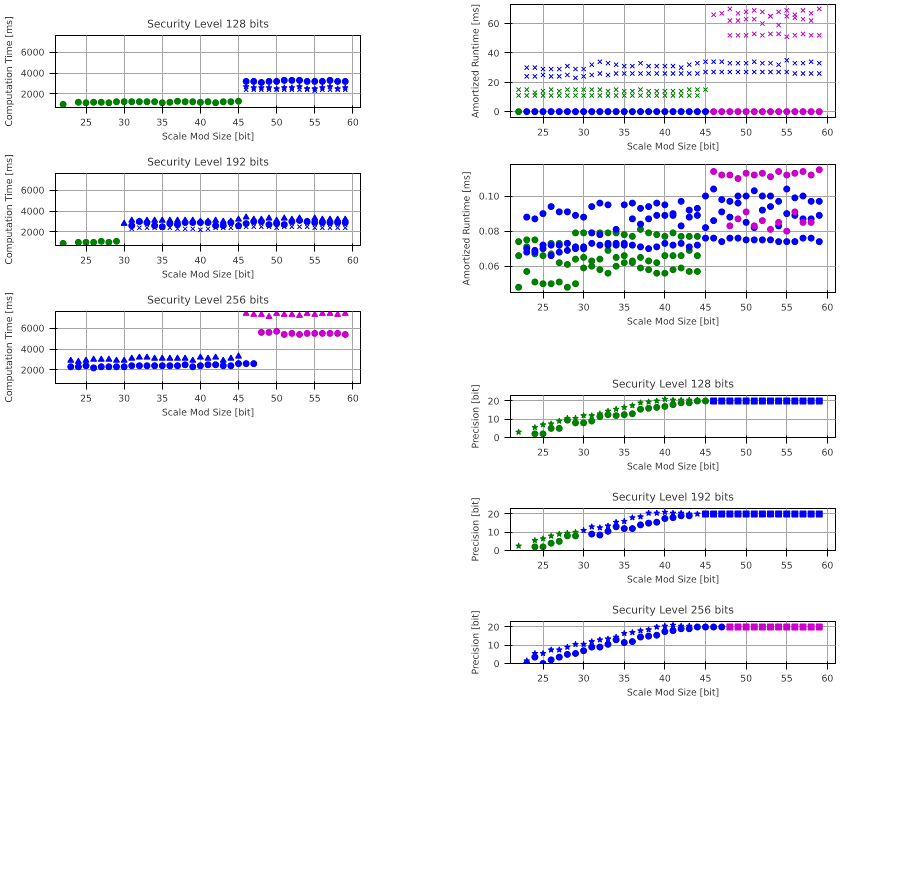  I want to click on y-tick-label: 40, so click(494, 54).